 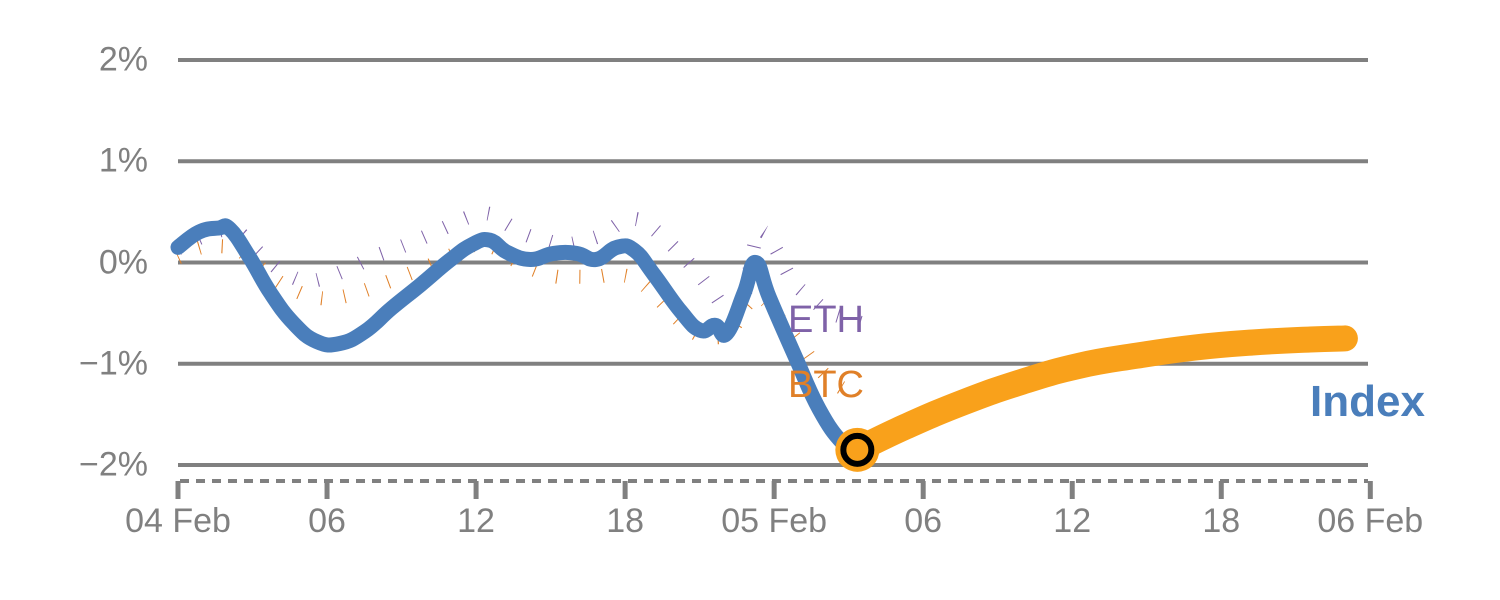 What do you see at coordinates (123, 59) in the screenshot?
I see `y-tick-label-0: 2%` at bounding box center [123, 59].